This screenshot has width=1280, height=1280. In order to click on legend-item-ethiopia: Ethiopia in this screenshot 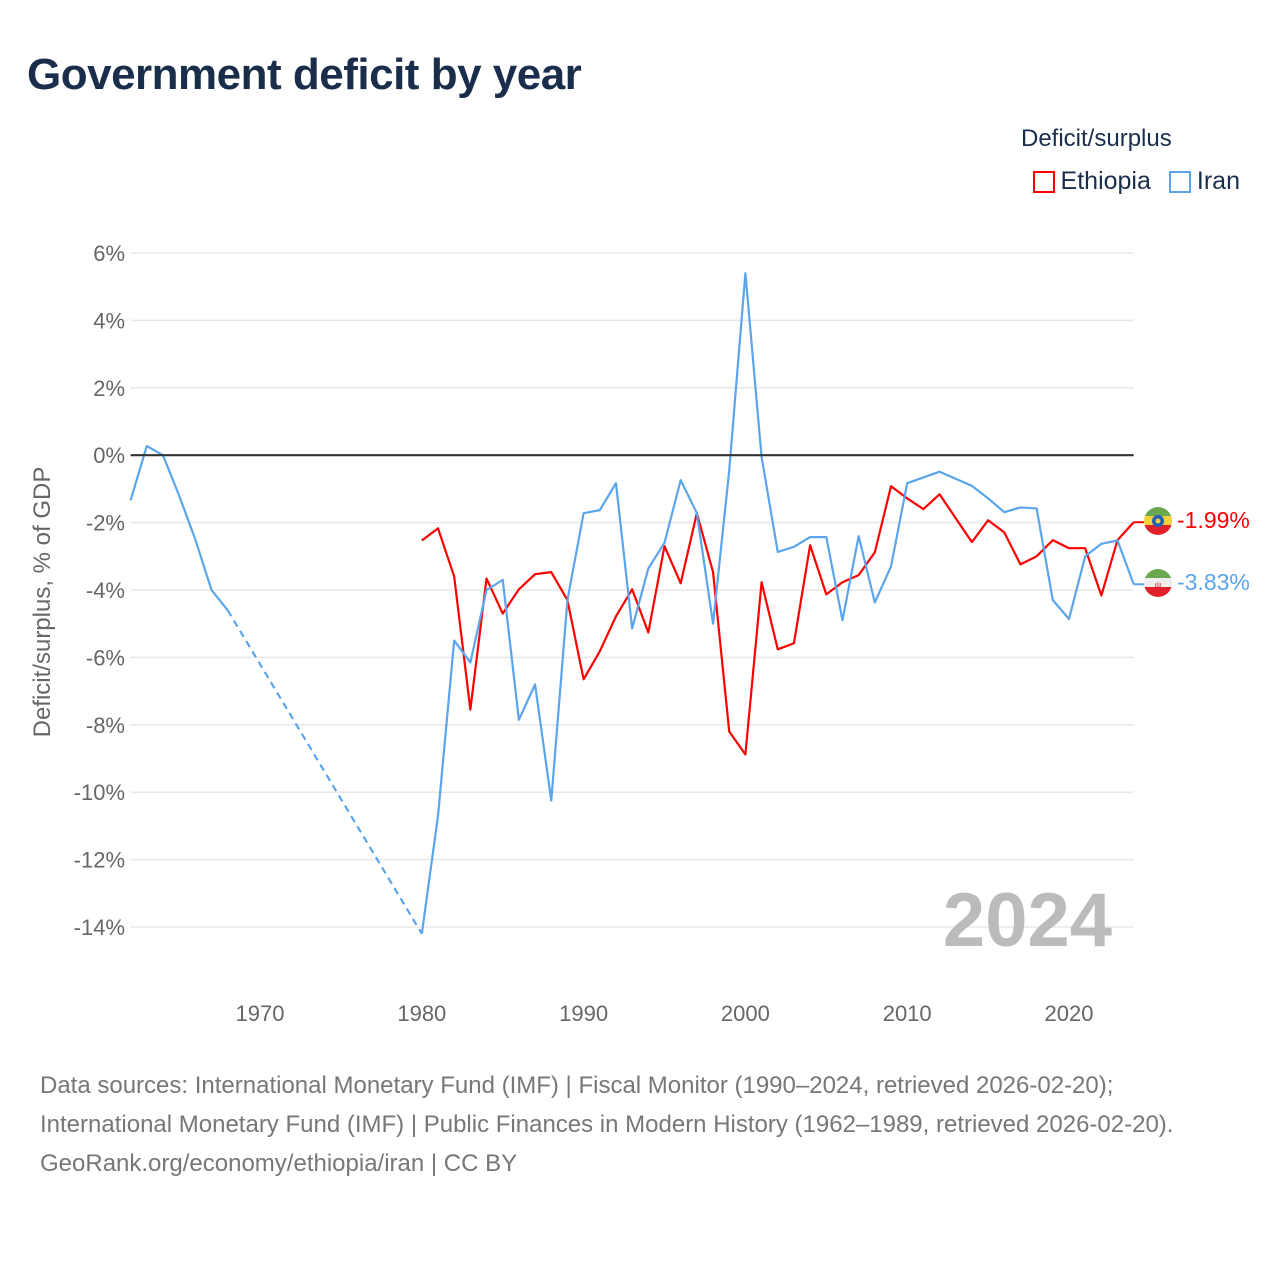, I will do `click(1091, 181)`.